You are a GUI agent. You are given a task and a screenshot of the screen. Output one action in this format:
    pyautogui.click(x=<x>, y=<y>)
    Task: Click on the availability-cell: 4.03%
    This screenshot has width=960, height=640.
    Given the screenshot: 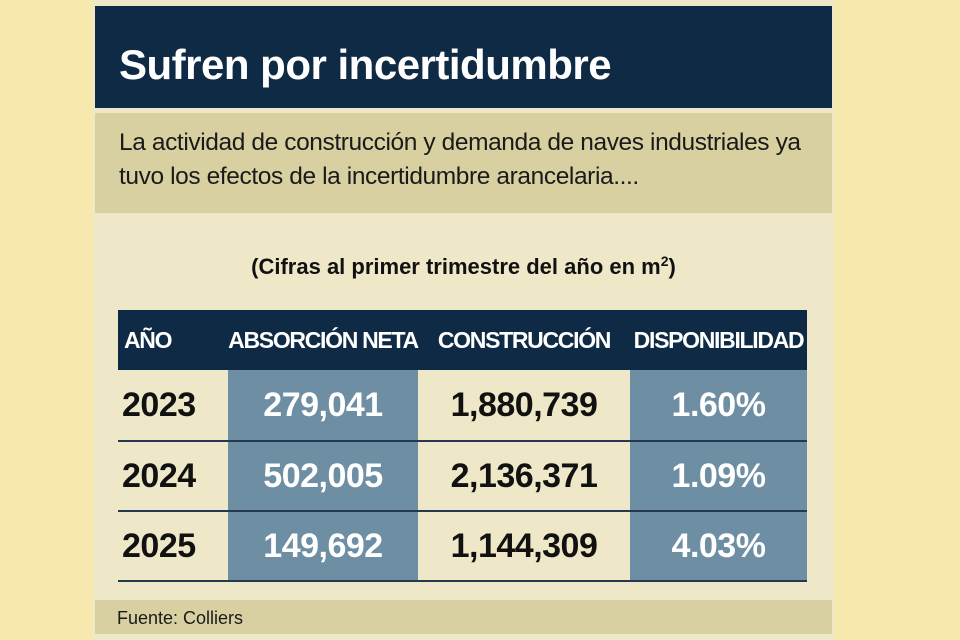 What is the action you would take?
    pyautogui.click(x=718, y=546)
    